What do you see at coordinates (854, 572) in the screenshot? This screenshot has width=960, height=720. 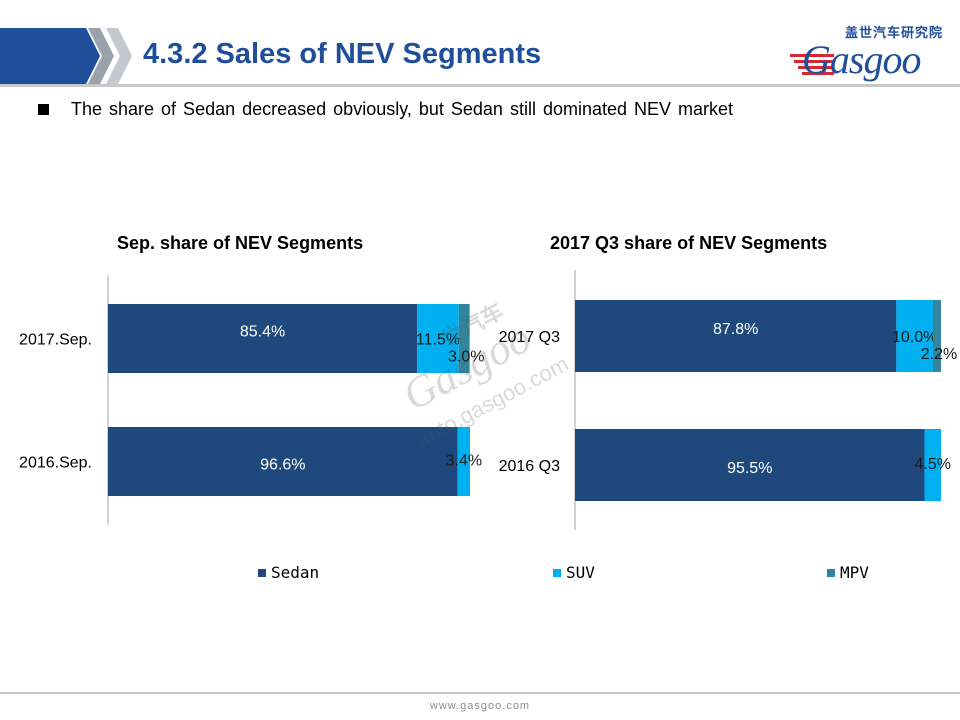 I see `legend-label-mpv: MPV` at bounding box center [854, 572].